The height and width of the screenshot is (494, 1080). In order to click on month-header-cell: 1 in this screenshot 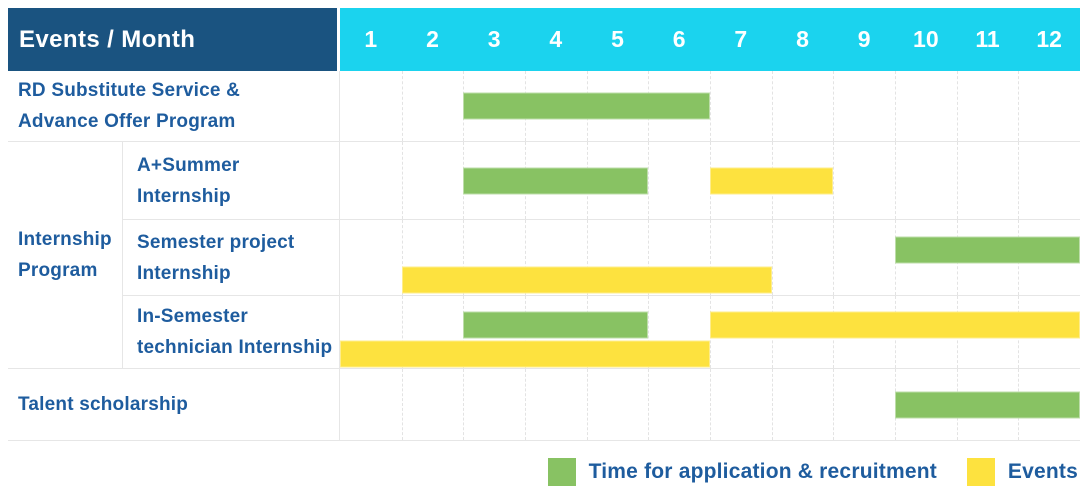, I will do `click(371, 39)`.